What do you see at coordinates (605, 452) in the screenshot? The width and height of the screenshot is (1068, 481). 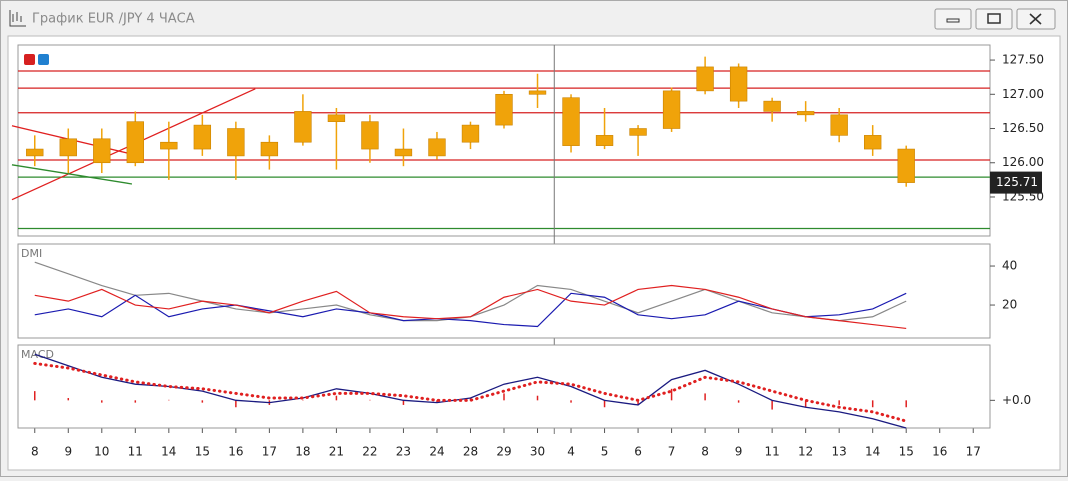 I see `x-tick-label: 5` at bounding box center [605, 452].